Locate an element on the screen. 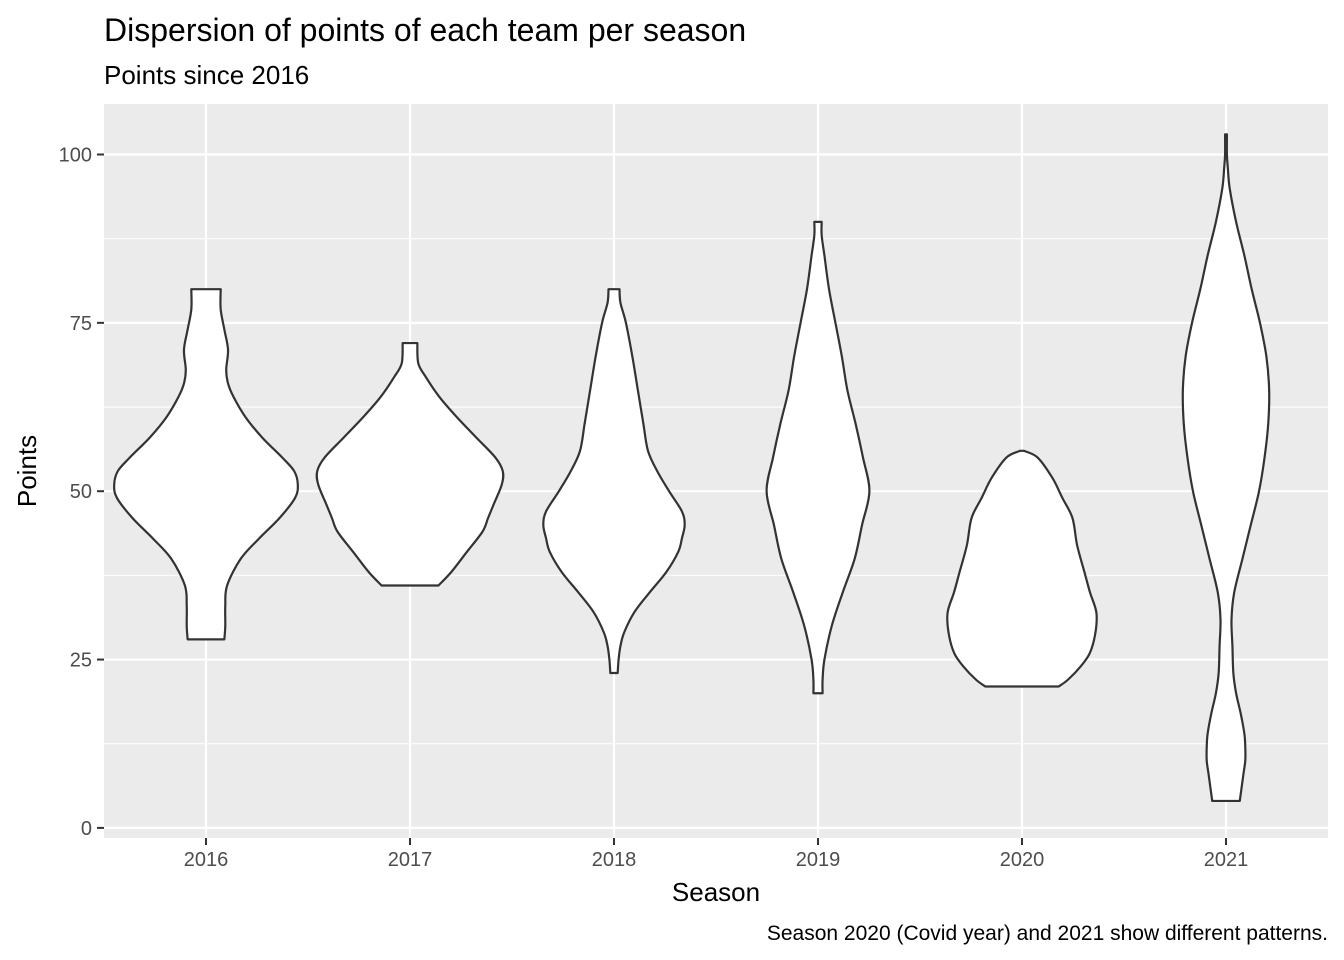  x-tick-label: 2016 is located at coordinates (206, 860).